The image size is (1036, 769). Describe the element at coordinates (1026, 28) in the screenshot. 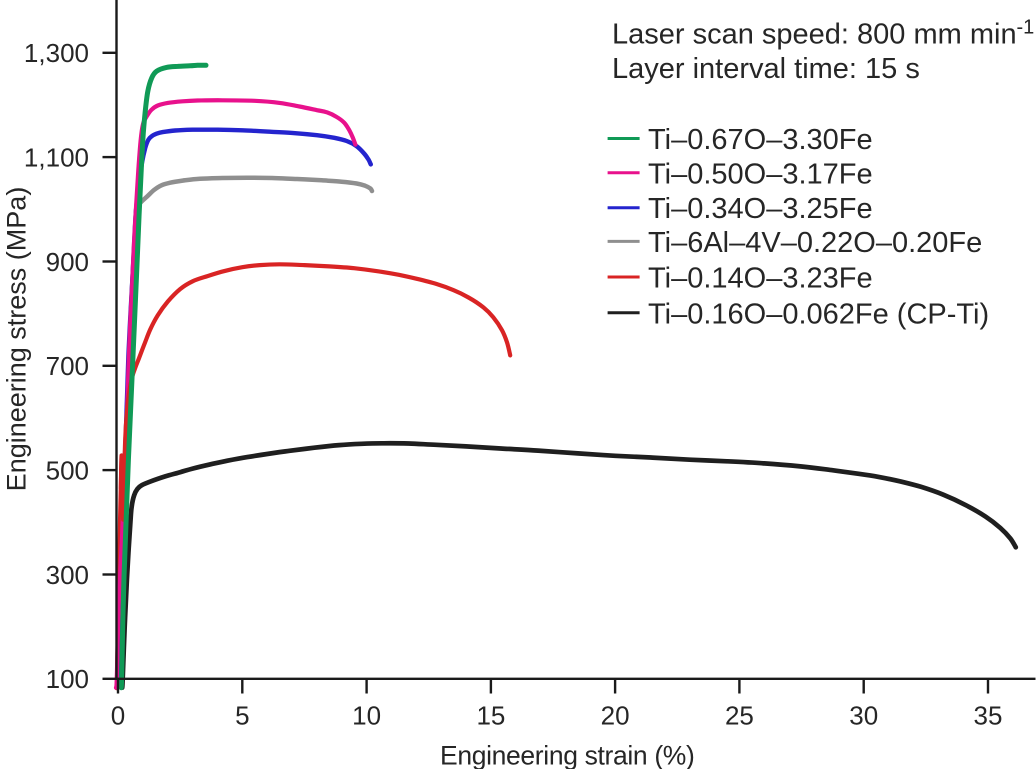

I see `svg-text: -1` at that location.